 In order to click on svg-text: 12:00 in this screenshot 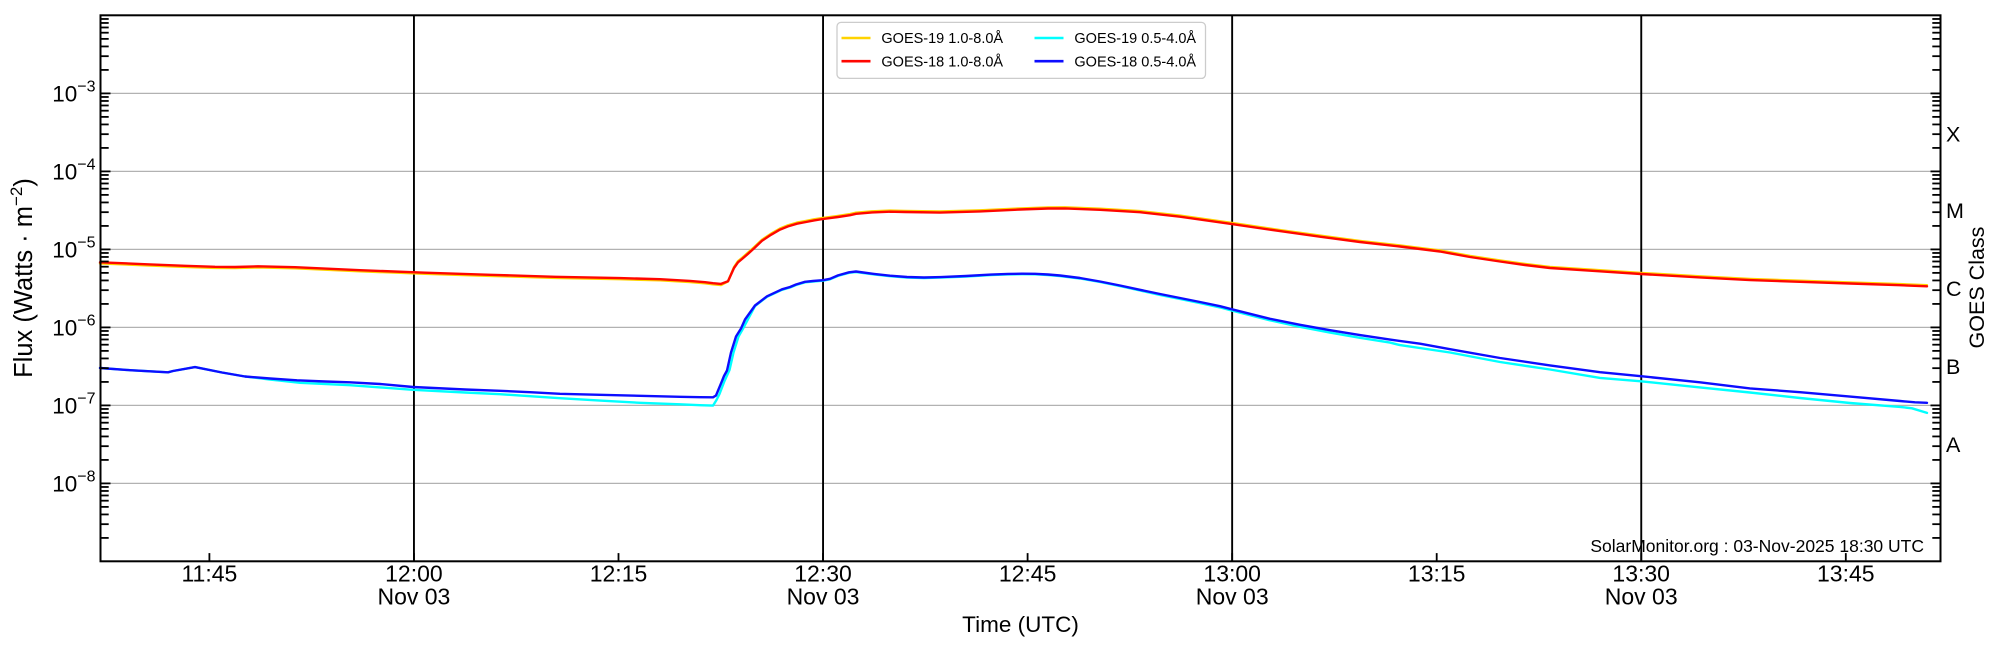, I will do `click(414, 574)`.